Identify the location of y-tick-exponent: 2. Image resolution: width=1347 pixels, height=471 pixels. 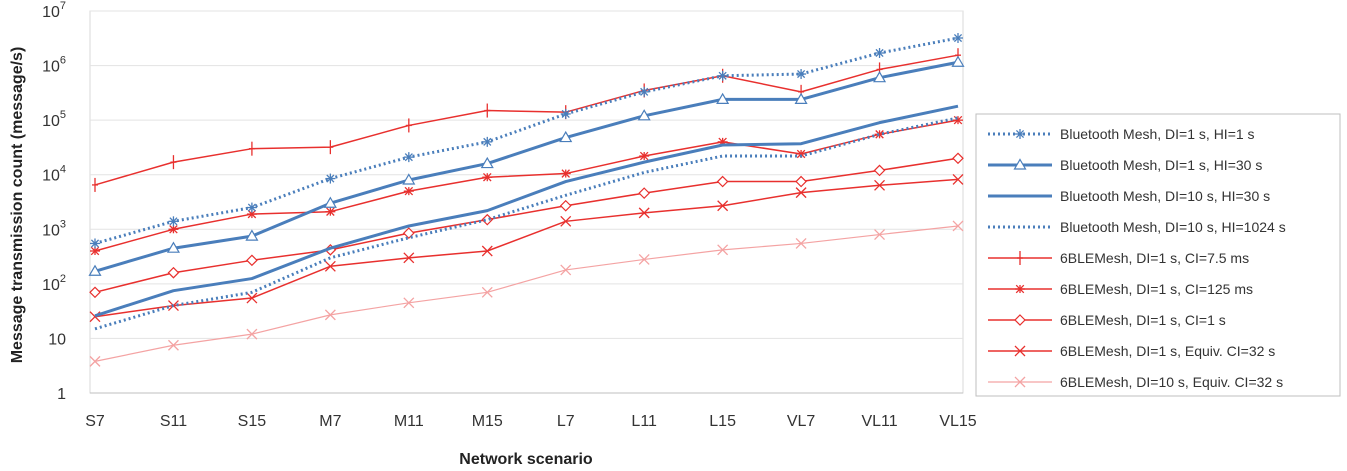
(63, 279).